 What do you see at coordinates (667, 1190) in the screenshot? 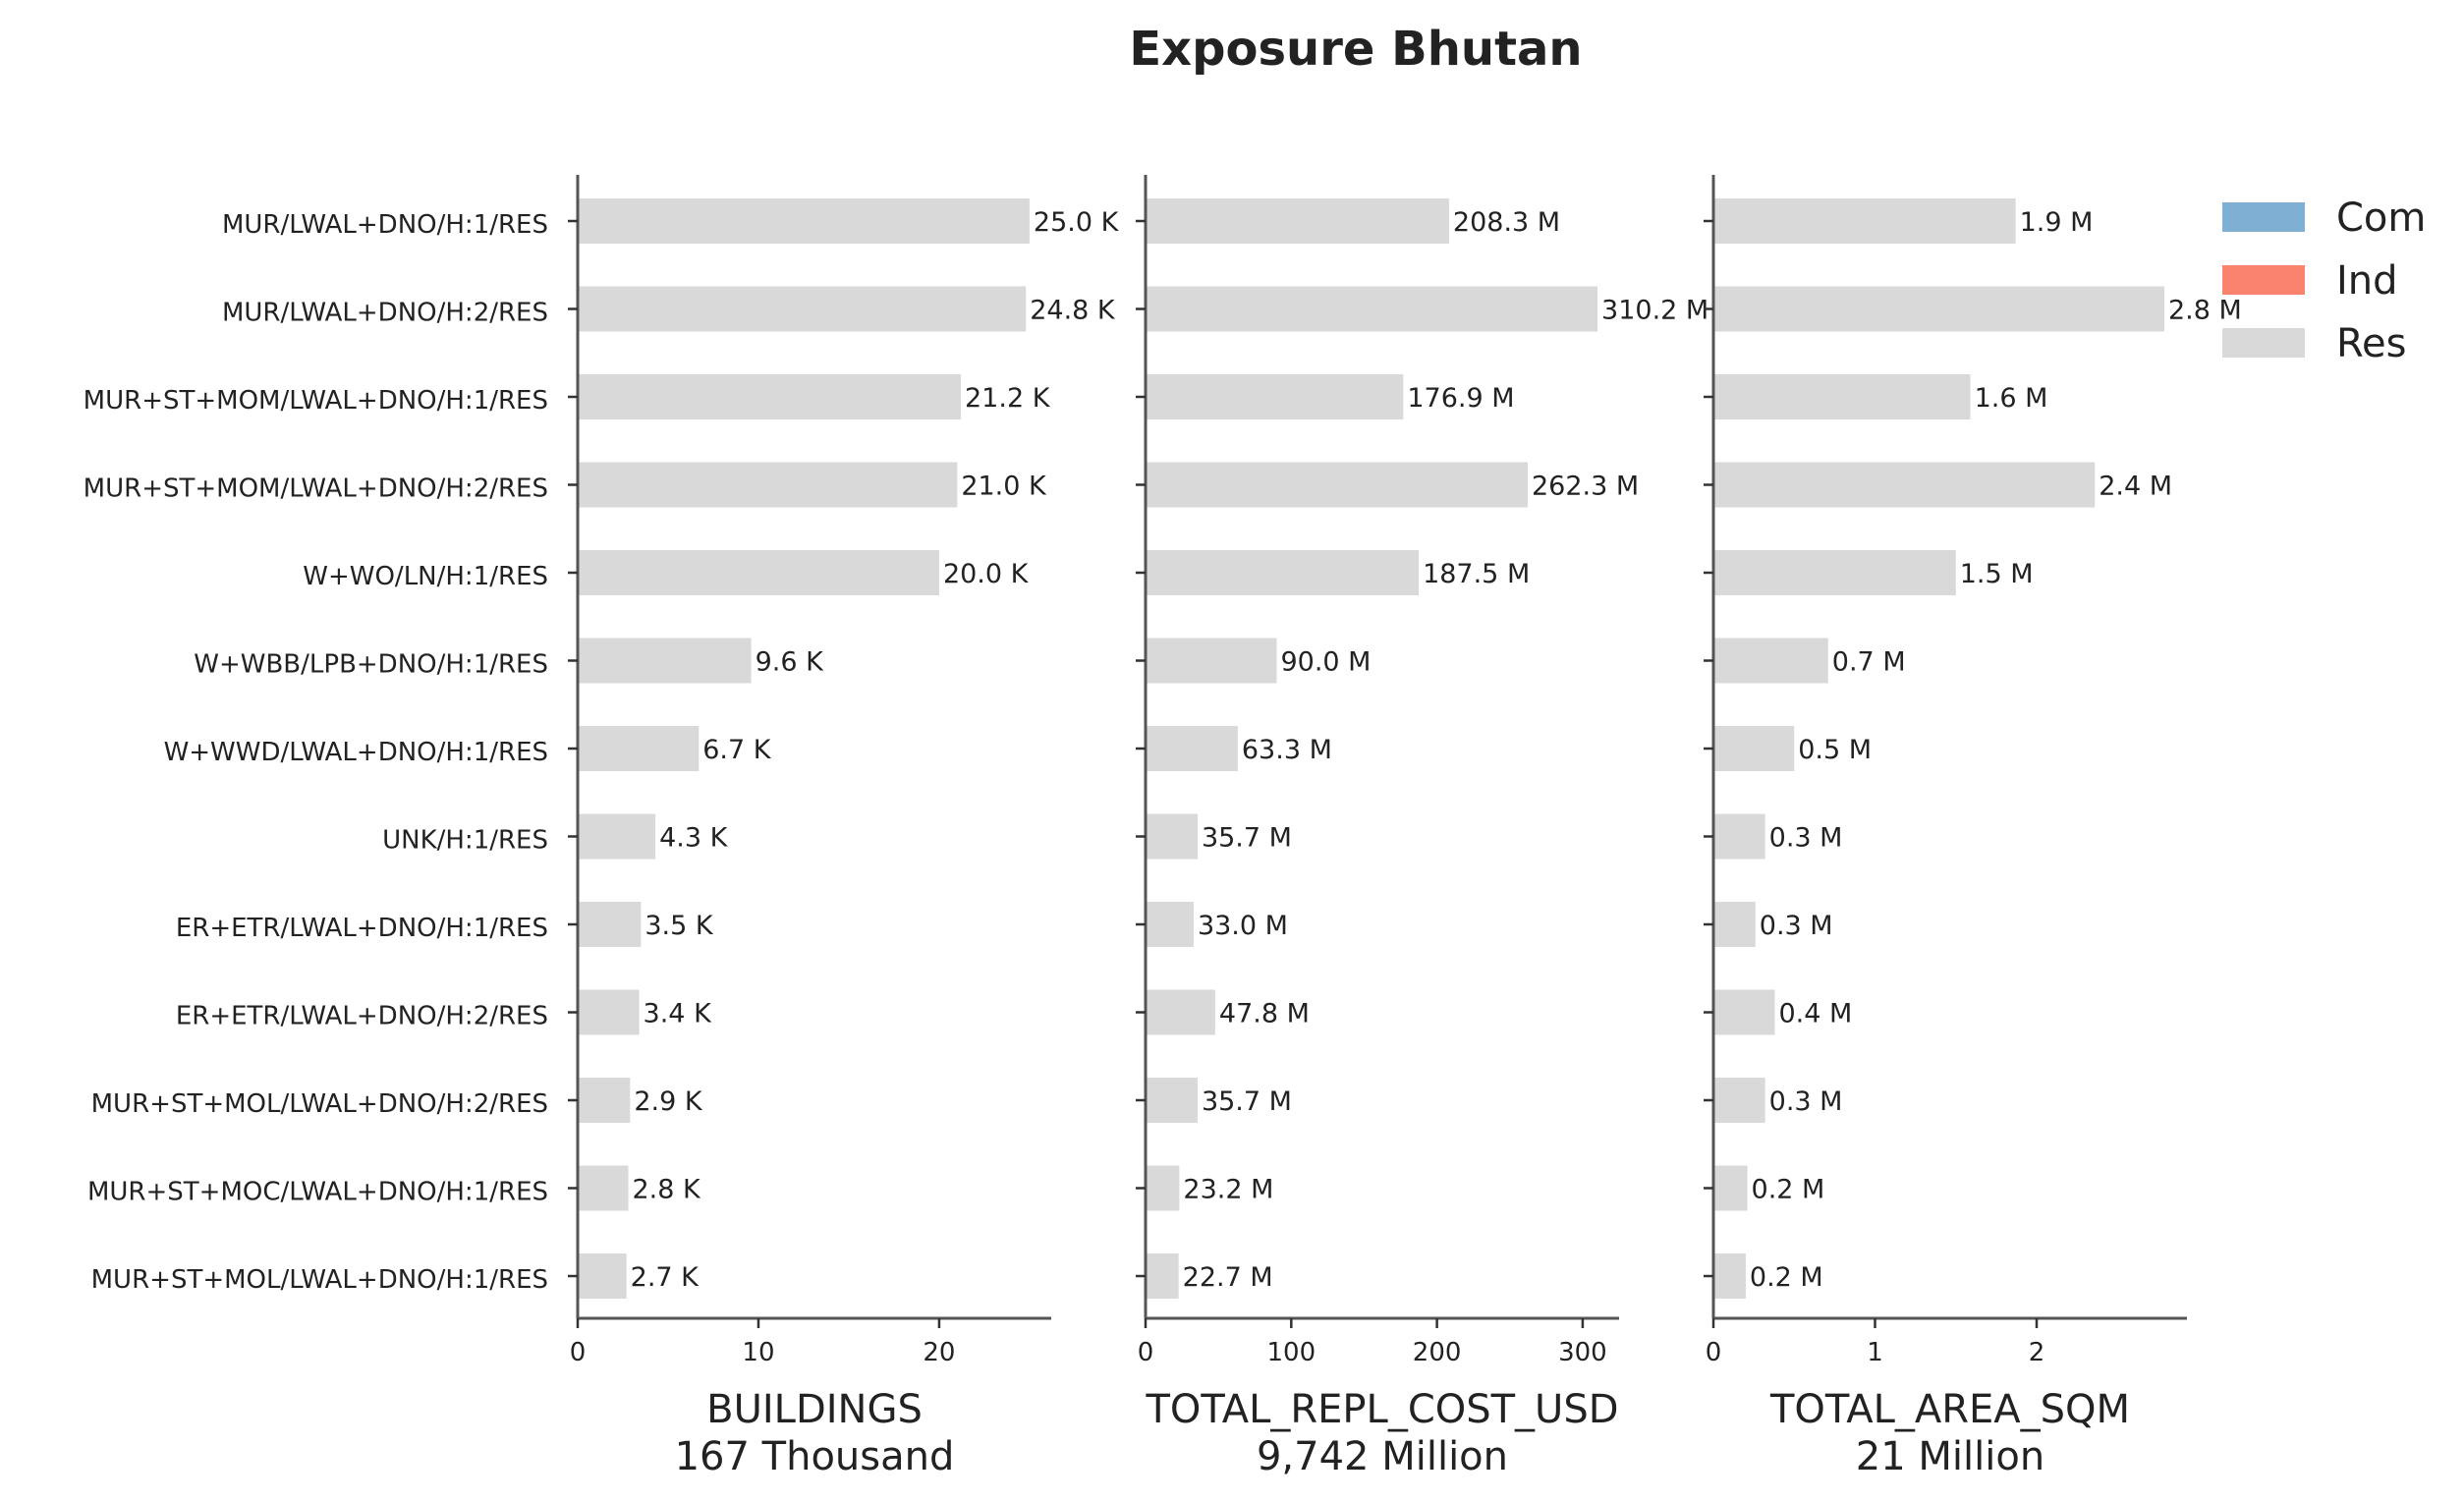
I see `data-label: 2.8 K` at bounding box center [667, 1190].